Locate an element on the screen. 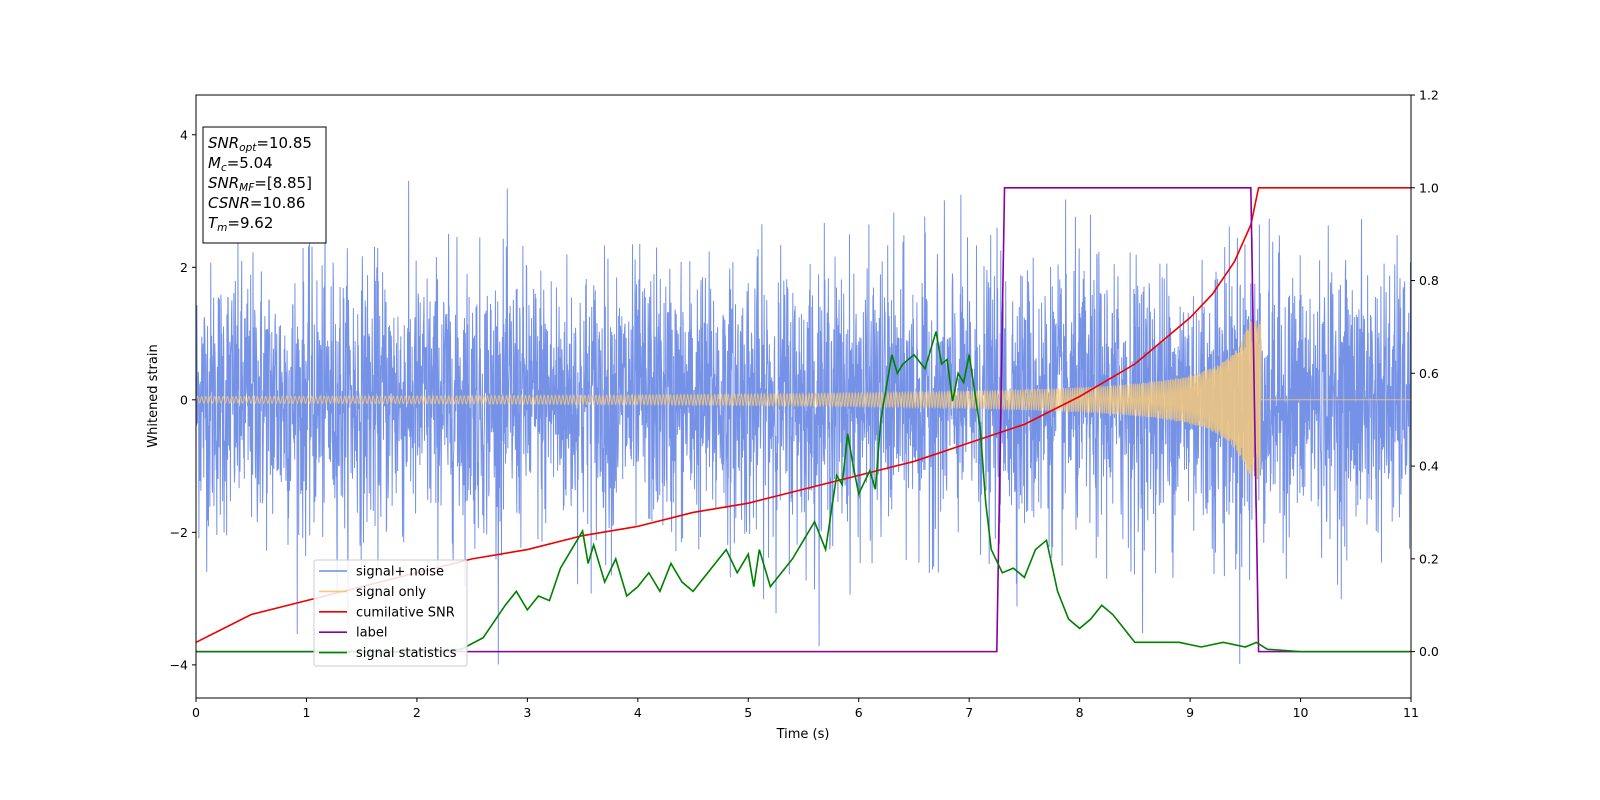  y2-tick-label: 1.0 is located at coordinates (1429, 187).